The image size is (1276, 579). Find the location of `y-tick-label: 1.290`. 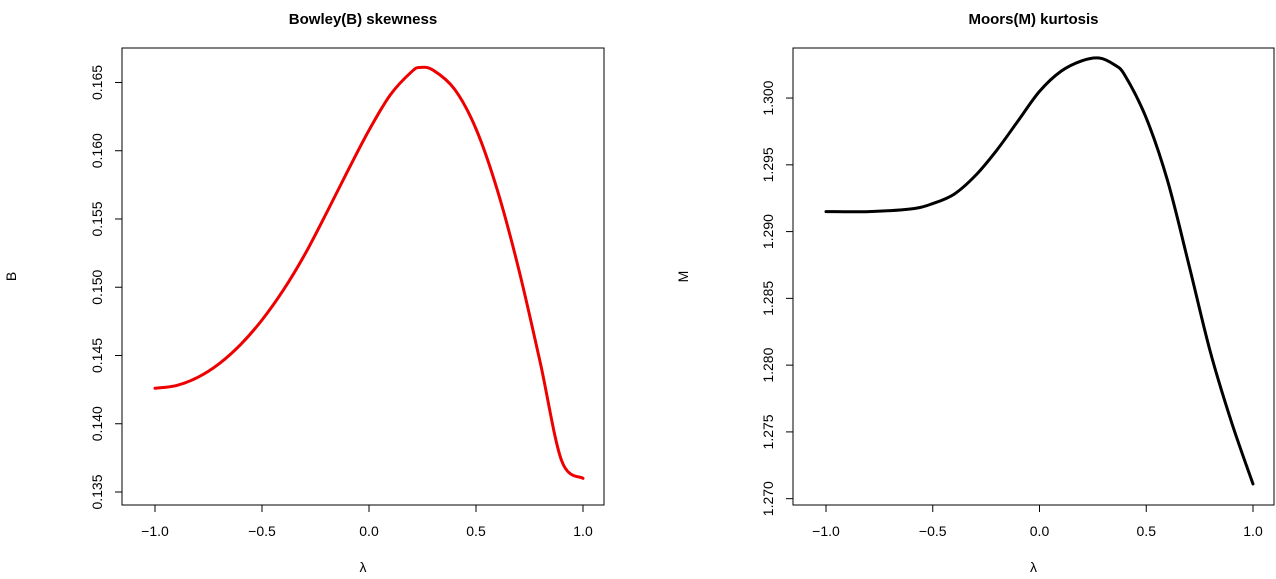

y-tick-label: 1.290 is located at coordinates (768, 231).